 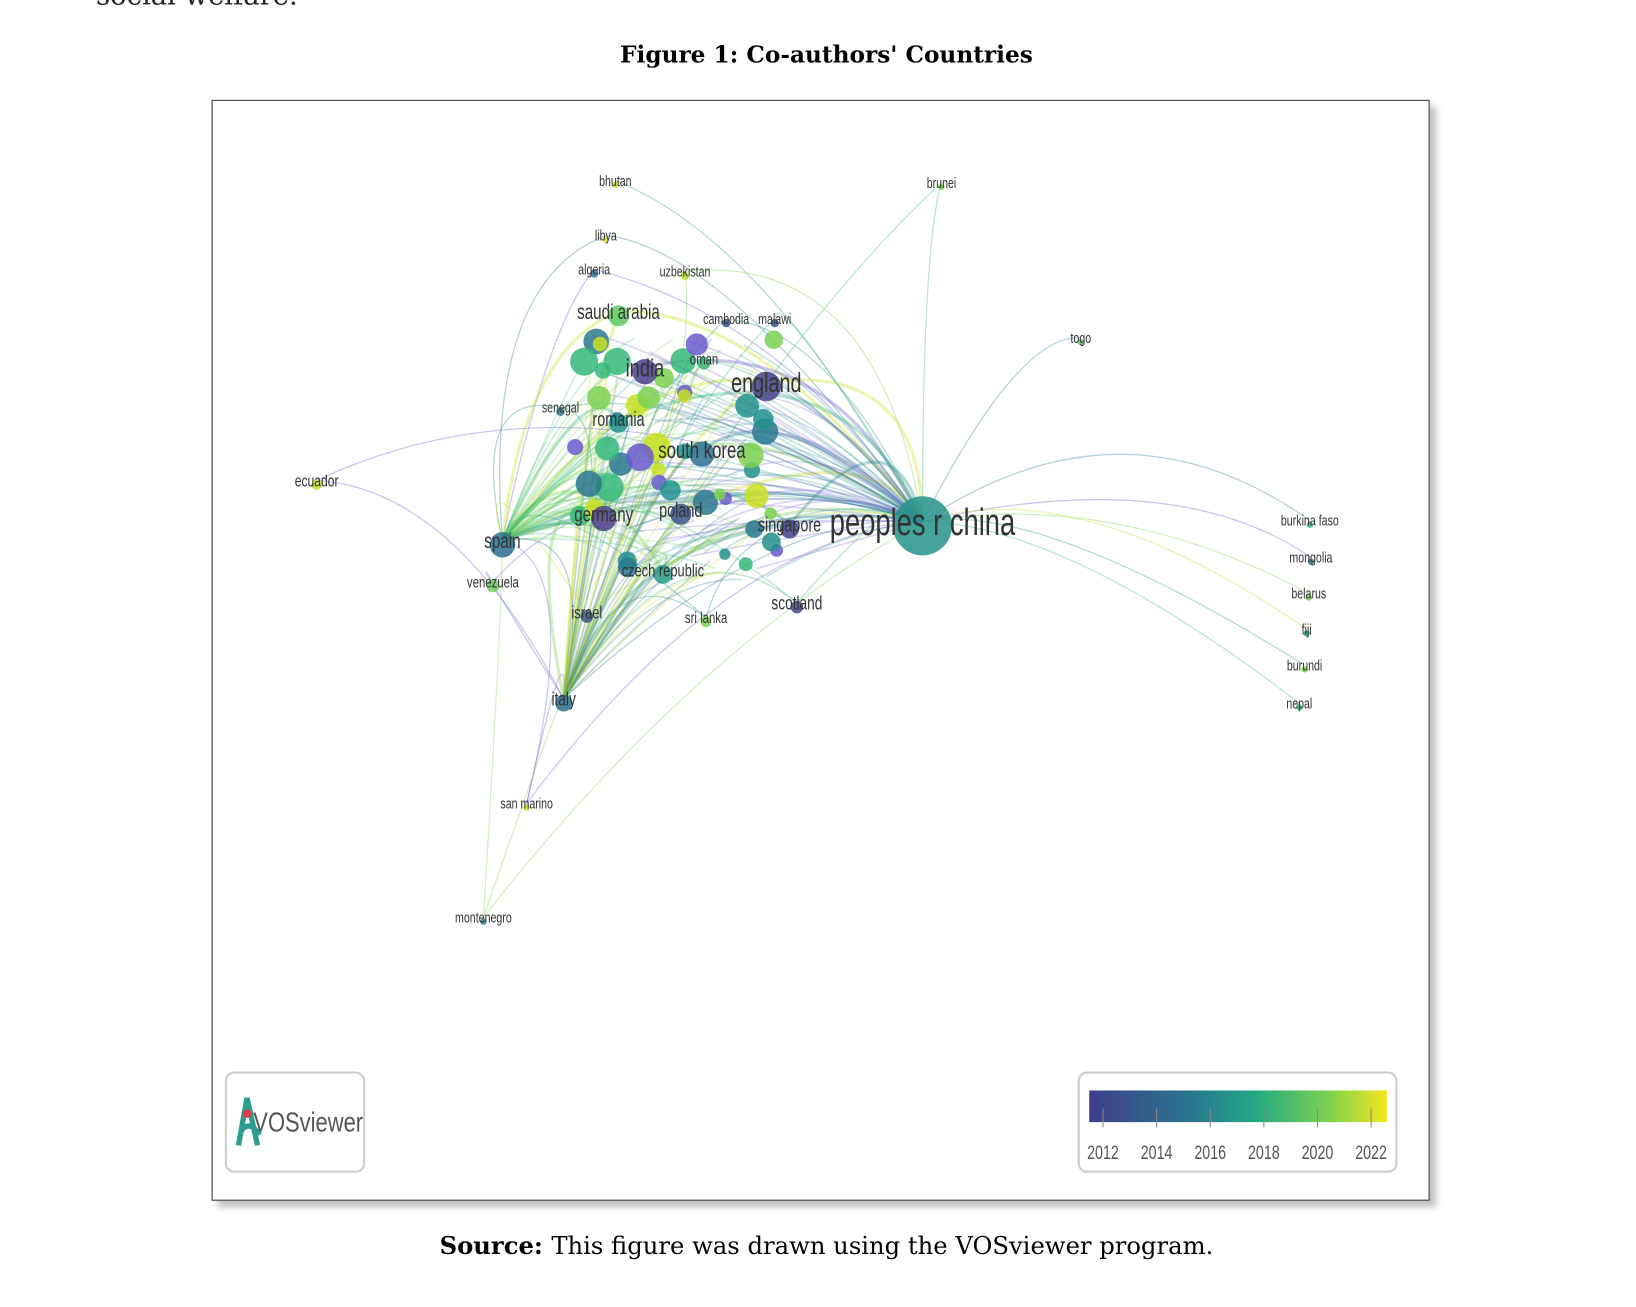 What do you see at coordinates (796, 603) in the screenshot?
I see `node-label: scotland` at bounding box center [796, 603].